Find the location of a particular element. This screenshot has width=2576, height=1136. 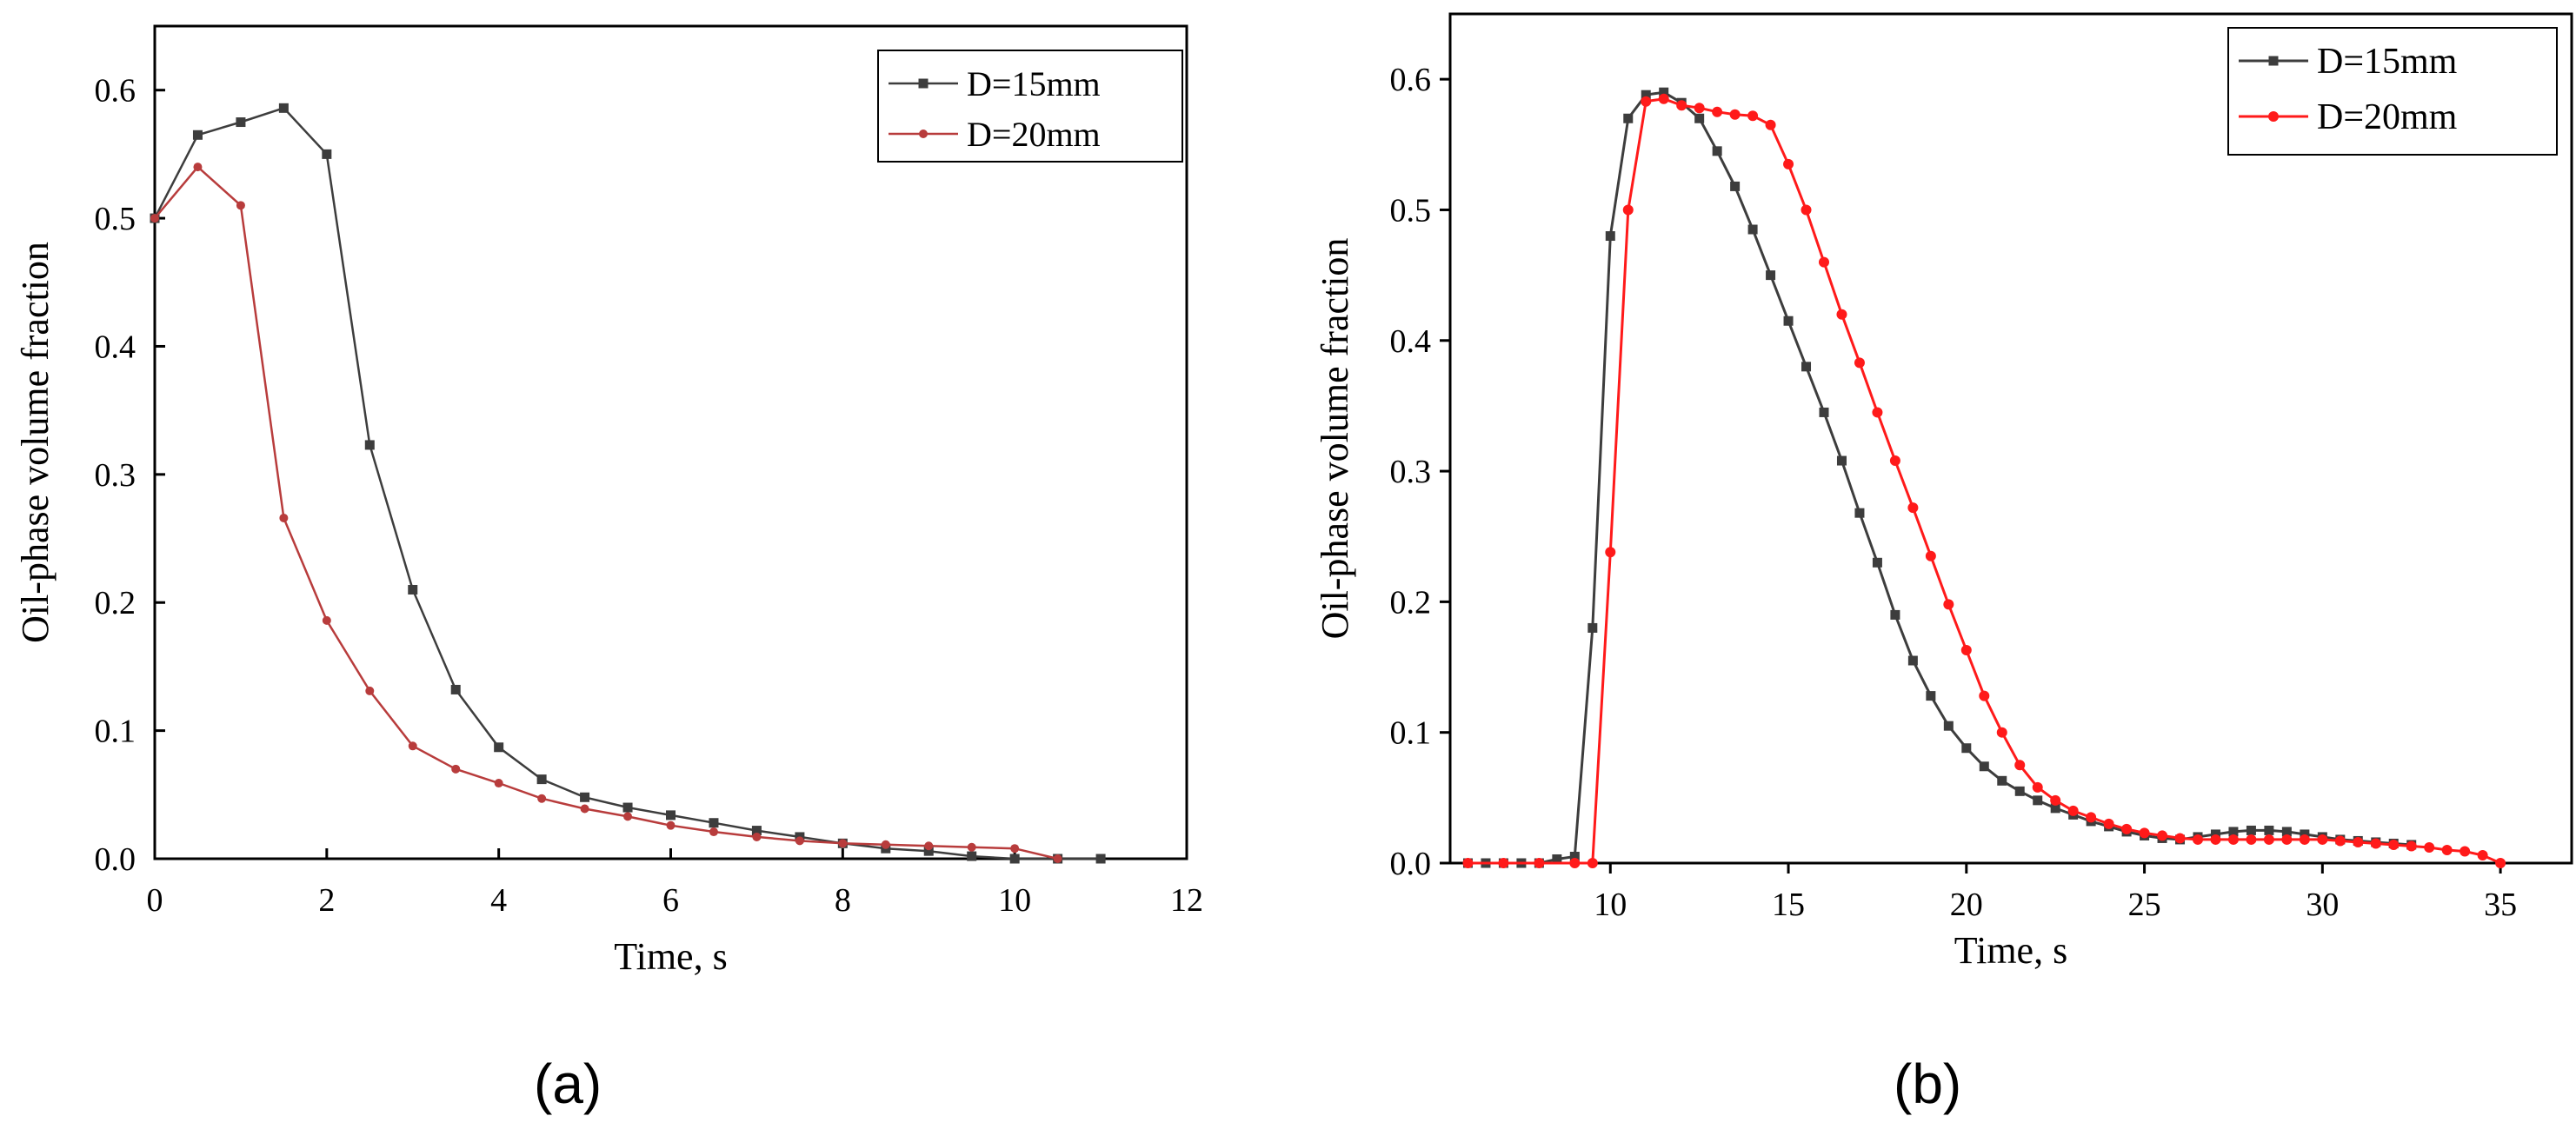

legend-item: D=20mm is located at coordinates (2348, 117).